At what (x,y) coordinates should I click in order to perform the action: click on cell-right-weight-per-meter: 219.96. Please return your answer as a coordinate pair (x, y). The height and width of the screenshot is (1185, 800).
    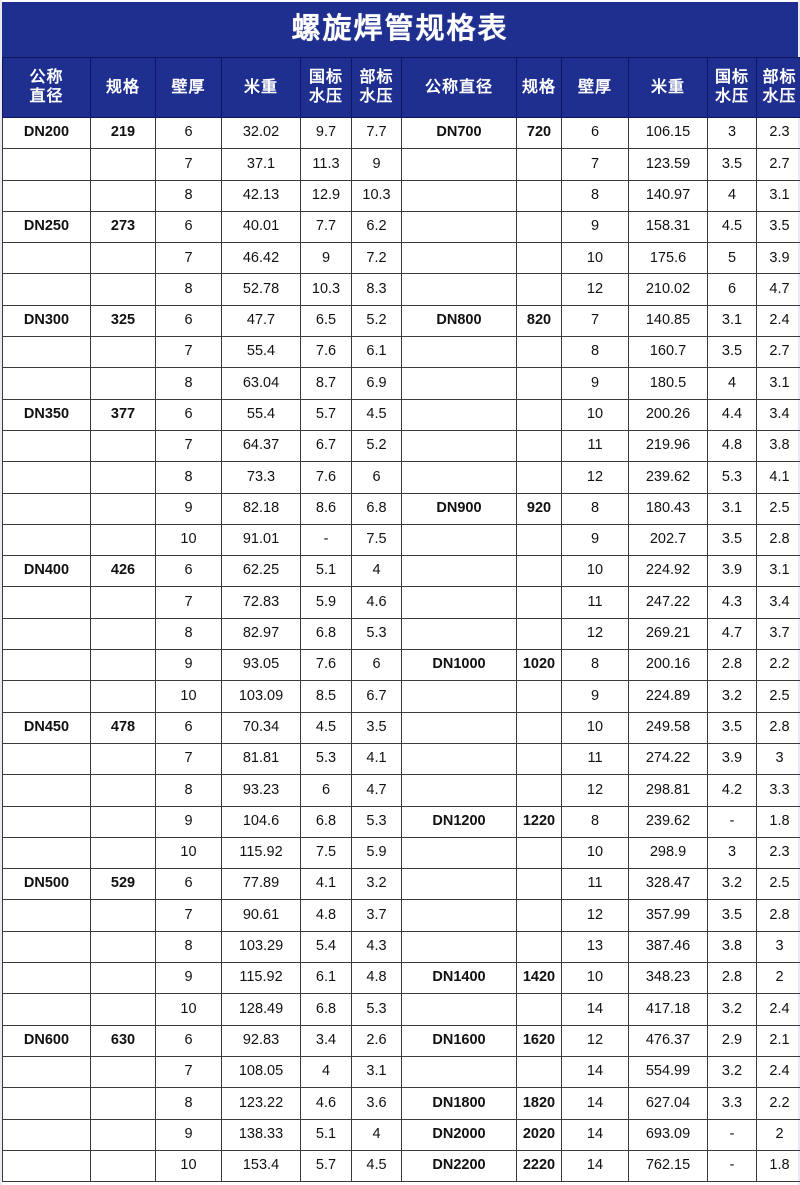
    Looking at the image, I should click on (668, 446).